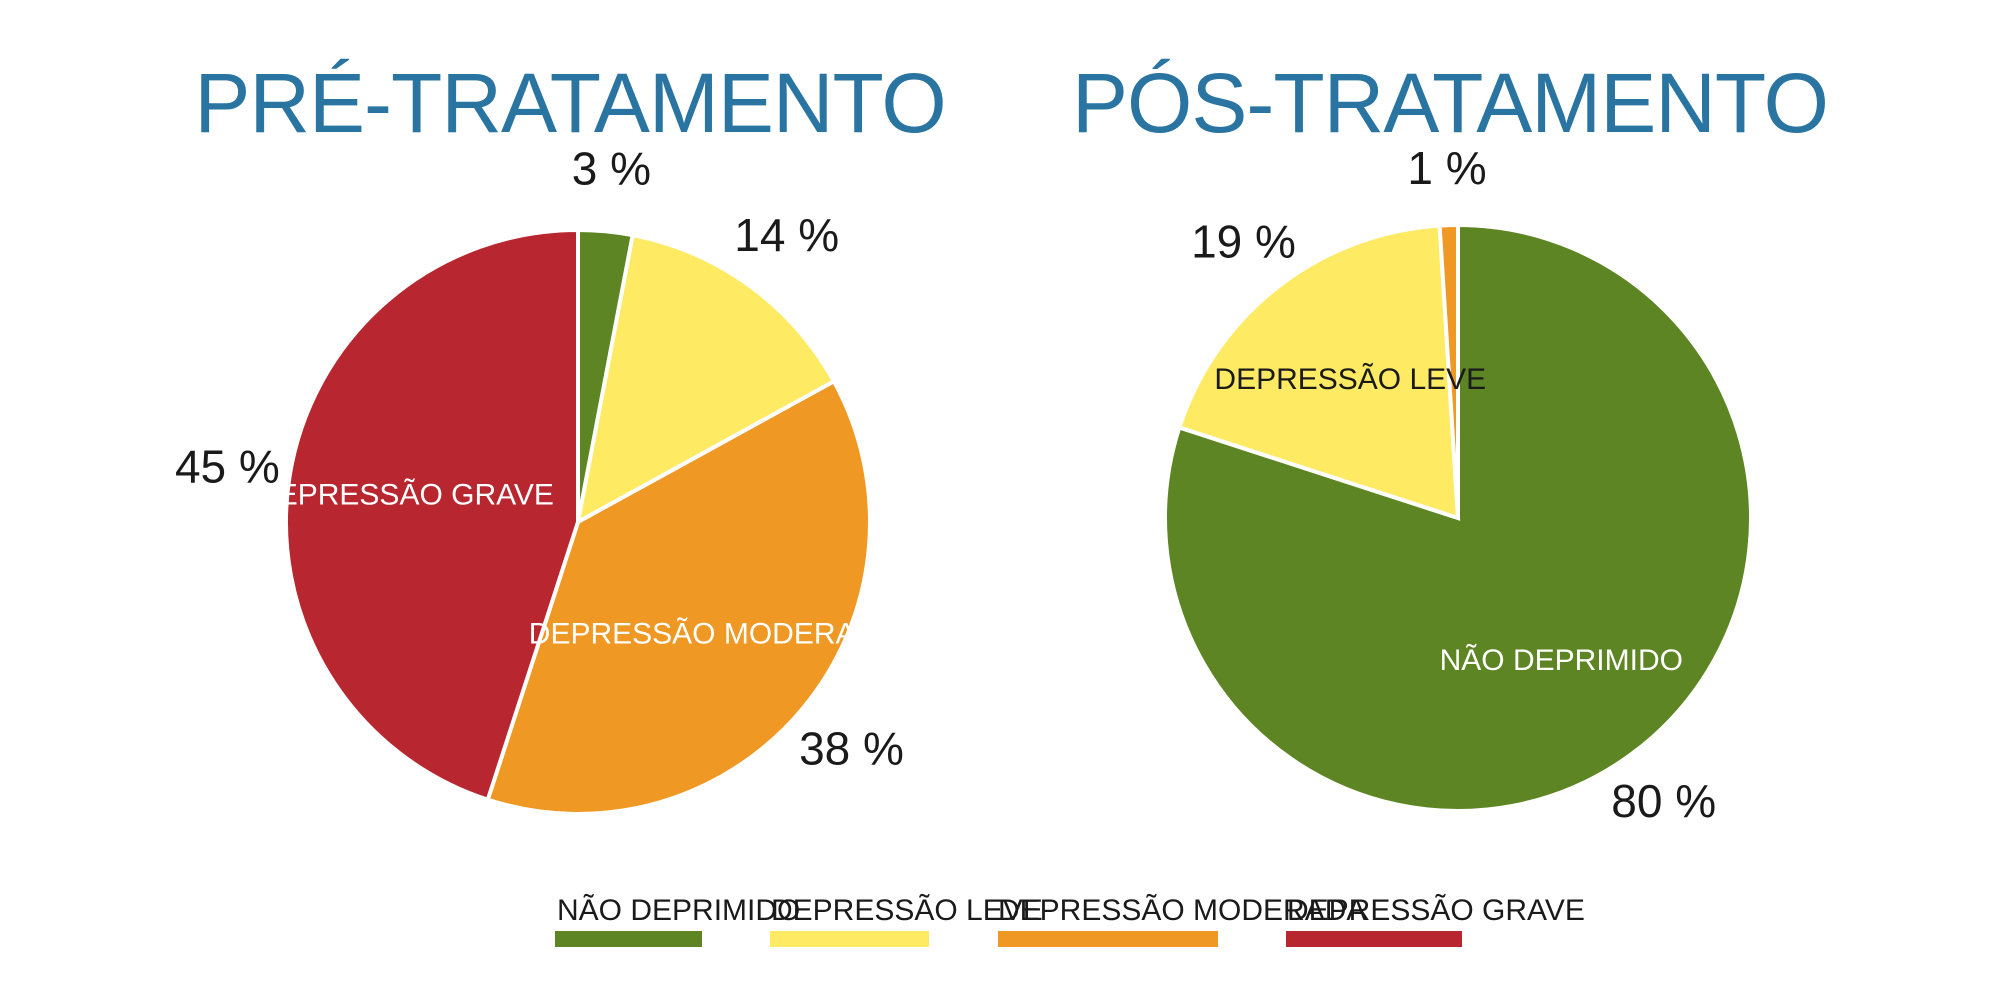 The image size is (2001, 1001). I want to click on legend-swatch-depressao-grave, so click(1374, 939).